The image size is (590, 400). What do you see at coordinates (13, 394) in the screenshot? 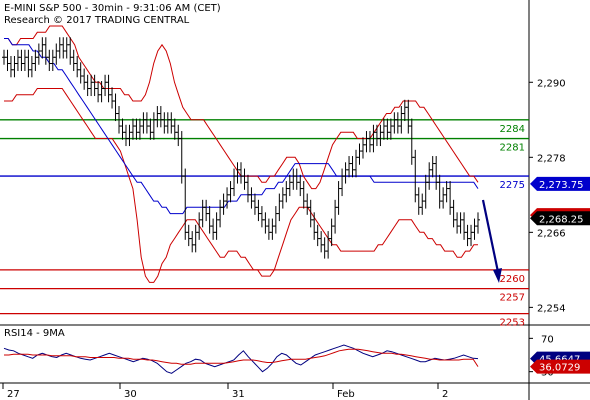
I see `x-tick-label: 27` at bounding box center [13, 394].